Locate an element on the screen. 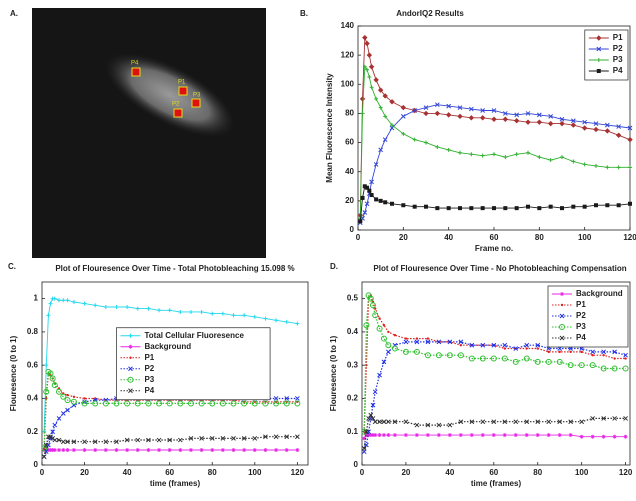 The width and height of the screenshot is (636, 501). x-tick-label: 100 is located at coordinates (585, 237).